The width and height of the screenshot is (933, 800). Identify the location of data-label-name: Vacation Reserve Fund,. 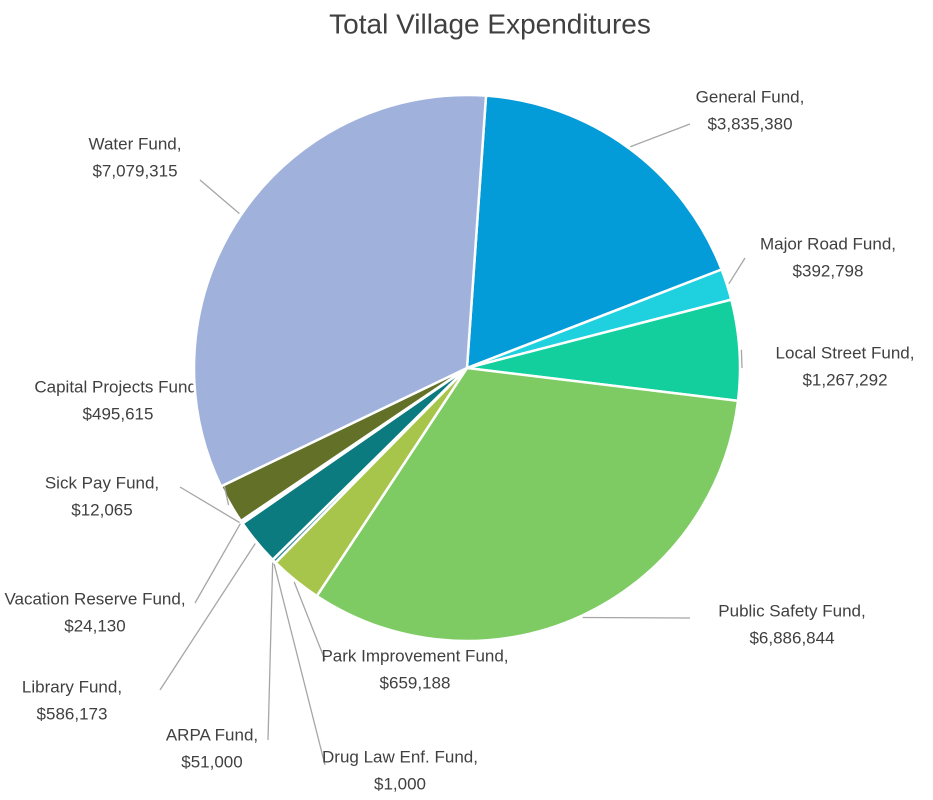
(94, 598).